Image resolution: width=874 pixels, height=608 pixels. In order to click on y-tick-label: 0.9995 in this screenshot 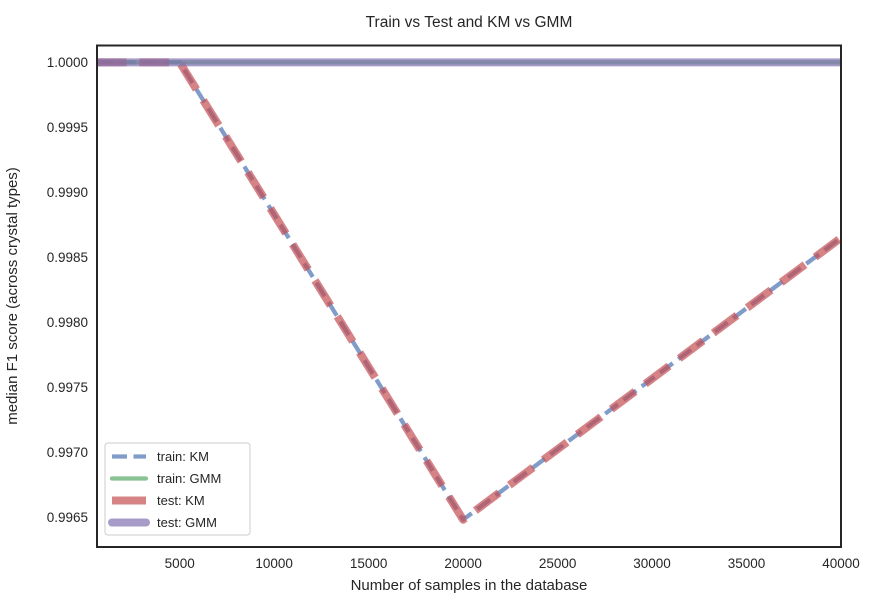, I will do `click(67, 127)`.